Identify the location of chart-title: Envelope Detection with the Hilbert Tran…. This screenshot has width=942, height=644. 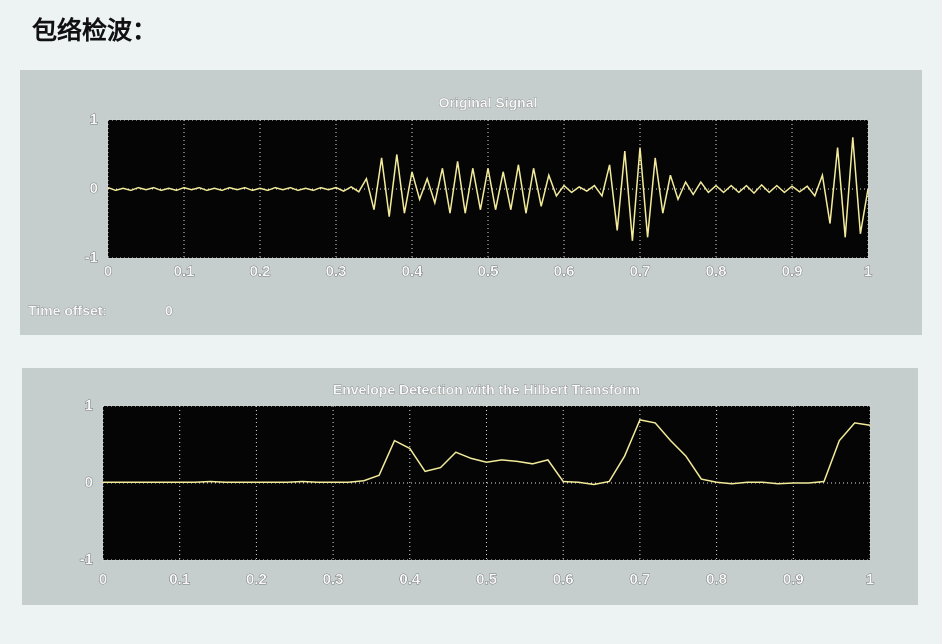
(486, 390).